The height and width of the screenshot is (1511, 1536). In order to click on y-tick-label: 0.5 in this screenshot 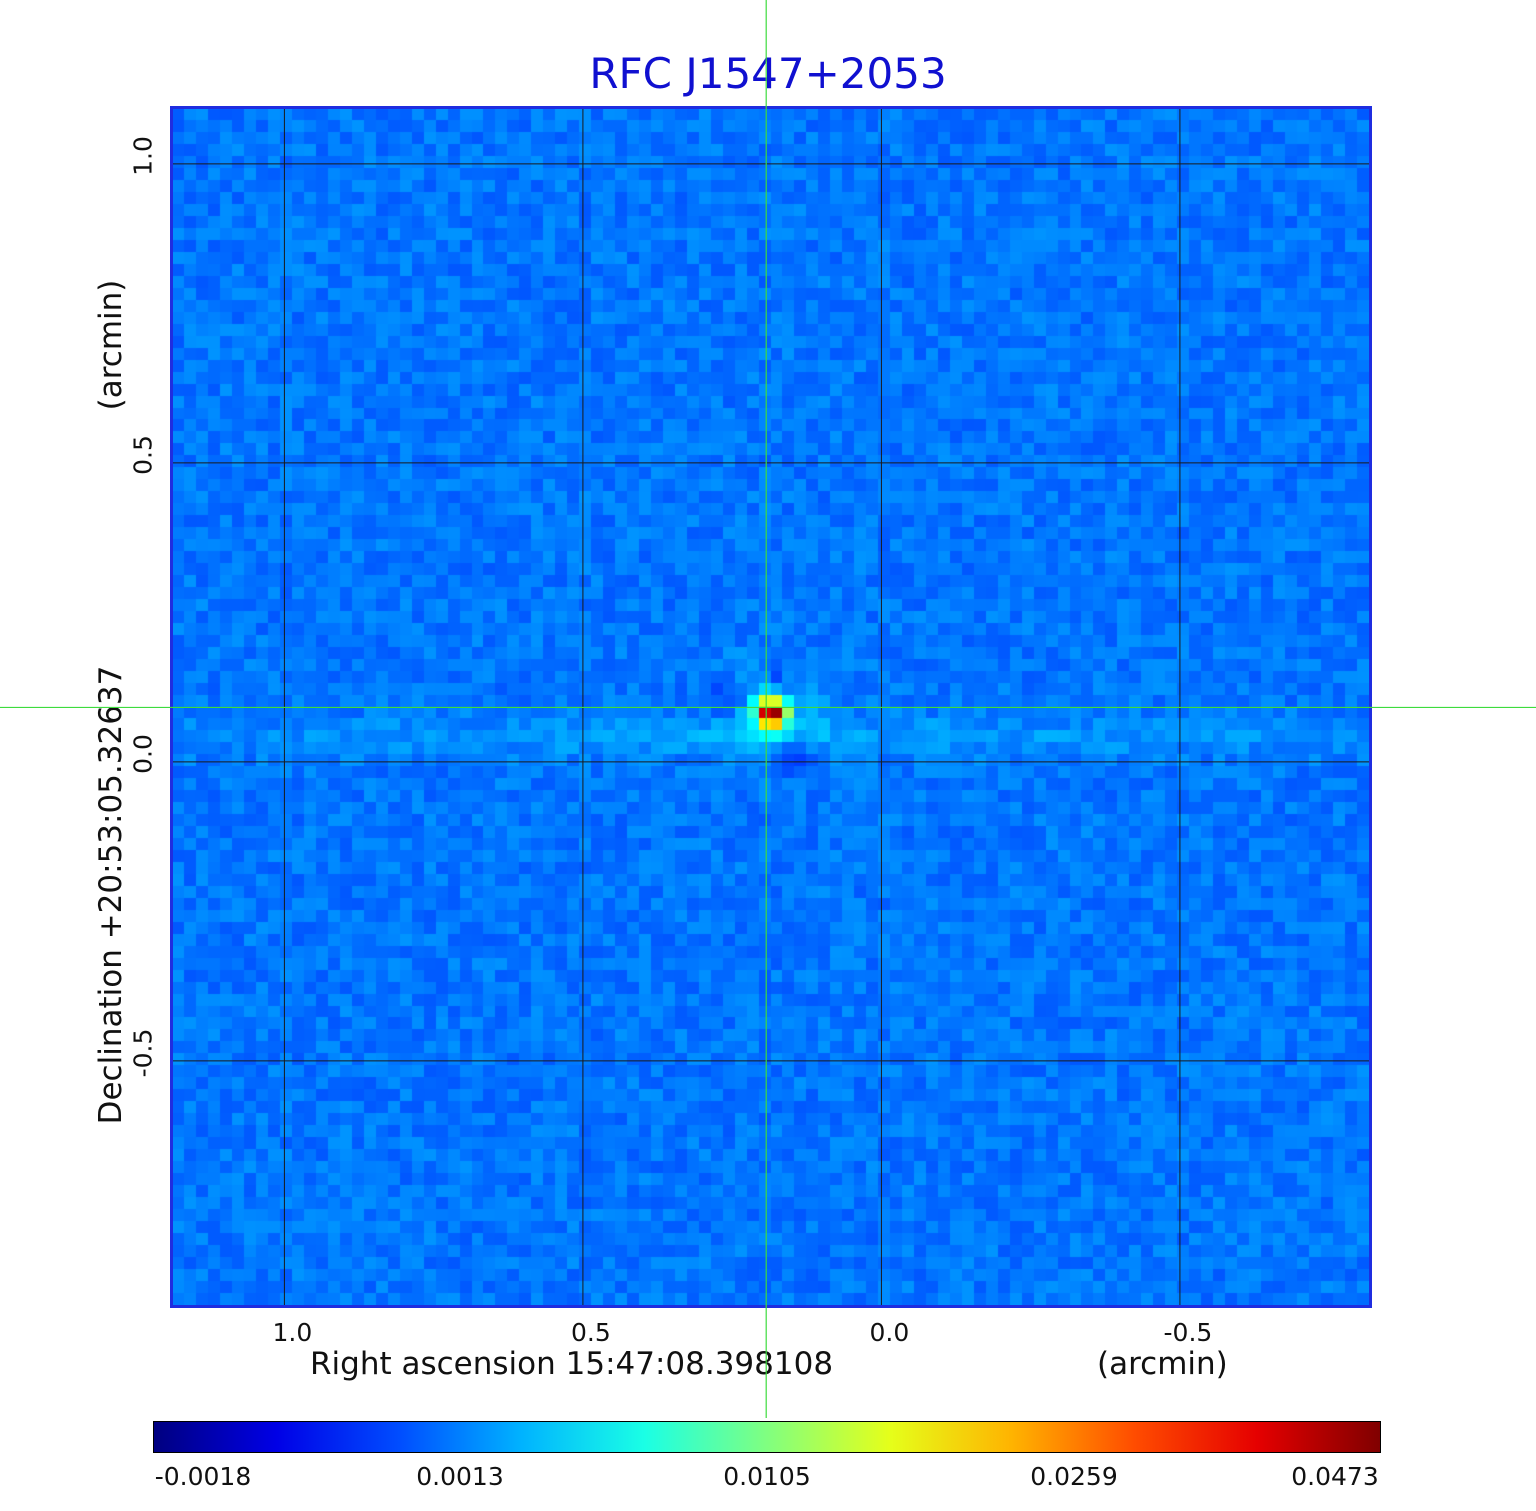, I will do `click(143, 454)`.